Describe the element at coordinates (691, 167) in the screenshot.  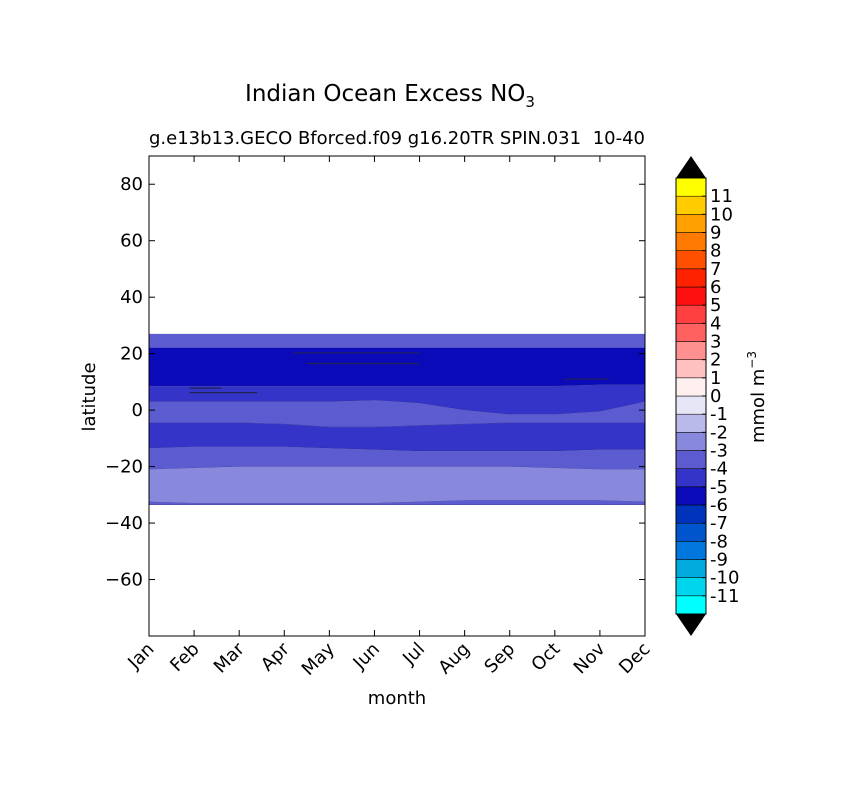
I see `colorbar-extend-max` at that location.